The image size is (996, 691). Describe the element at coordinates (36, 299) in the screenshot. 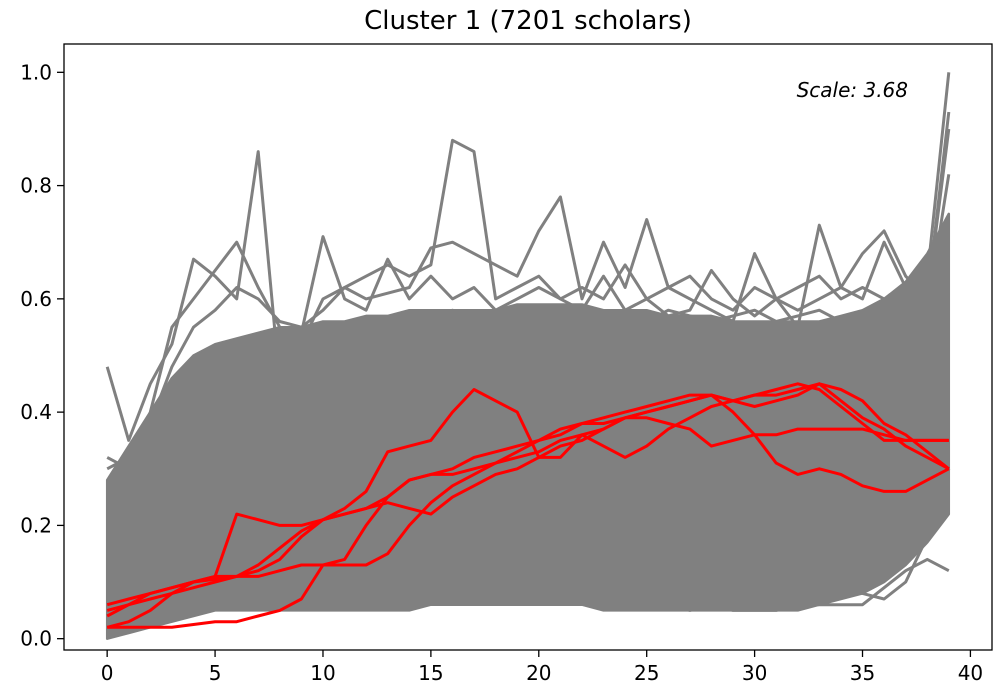

I see `y-tick-label: 0.6` at that location.